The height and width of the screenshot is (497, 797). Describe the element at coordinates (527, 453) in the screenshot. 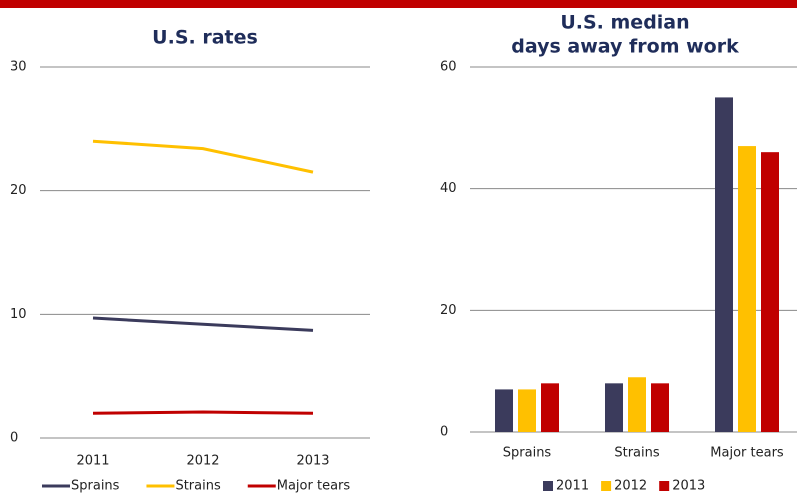

I see `x-tick-label: Sprains` at that location.